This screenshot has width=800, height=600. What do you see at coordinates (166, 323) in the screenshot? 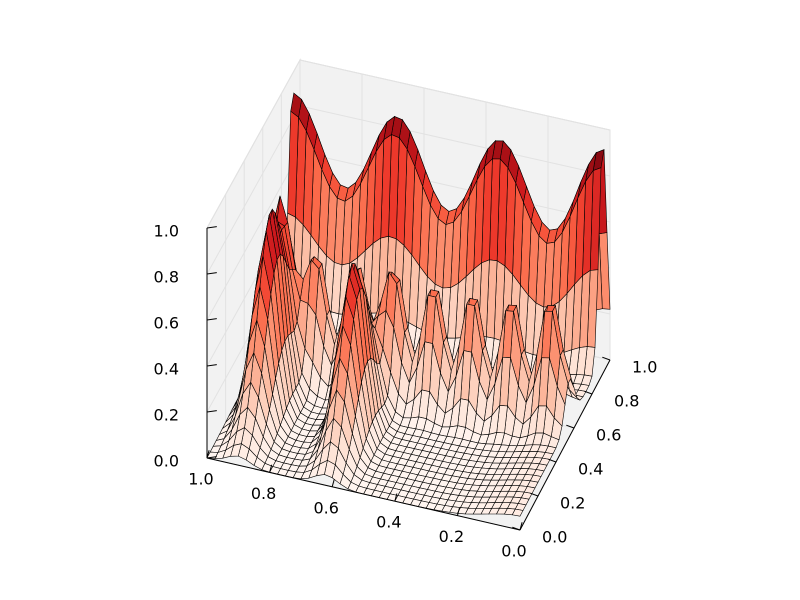
I see `z-tick-label: 0.6` at bounding box center [166, 323].